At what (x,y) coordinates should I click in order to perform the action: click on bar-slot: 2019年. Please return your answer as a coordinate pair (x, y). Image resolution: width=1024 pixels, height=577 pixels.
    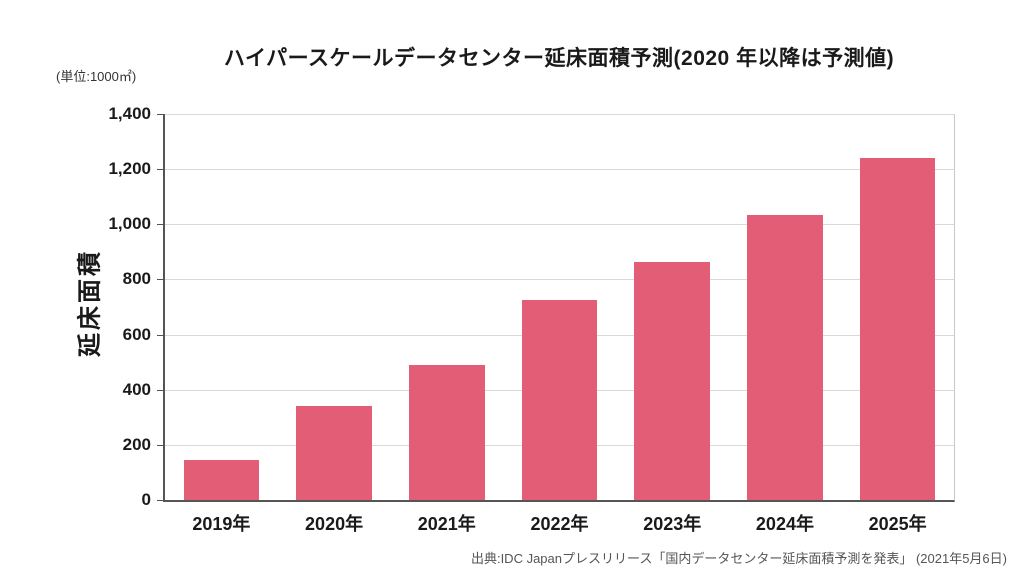
    Looking at the image, I should click on (221, 324).